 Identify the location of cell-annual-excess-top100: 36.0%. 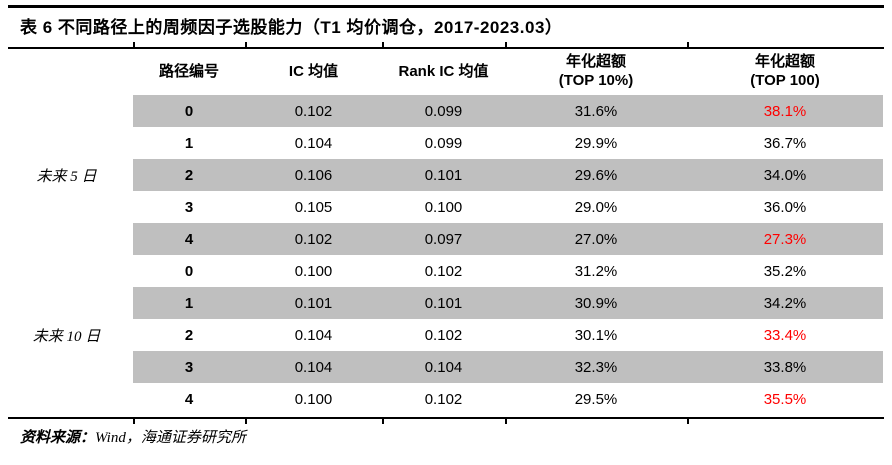
(785, 207).